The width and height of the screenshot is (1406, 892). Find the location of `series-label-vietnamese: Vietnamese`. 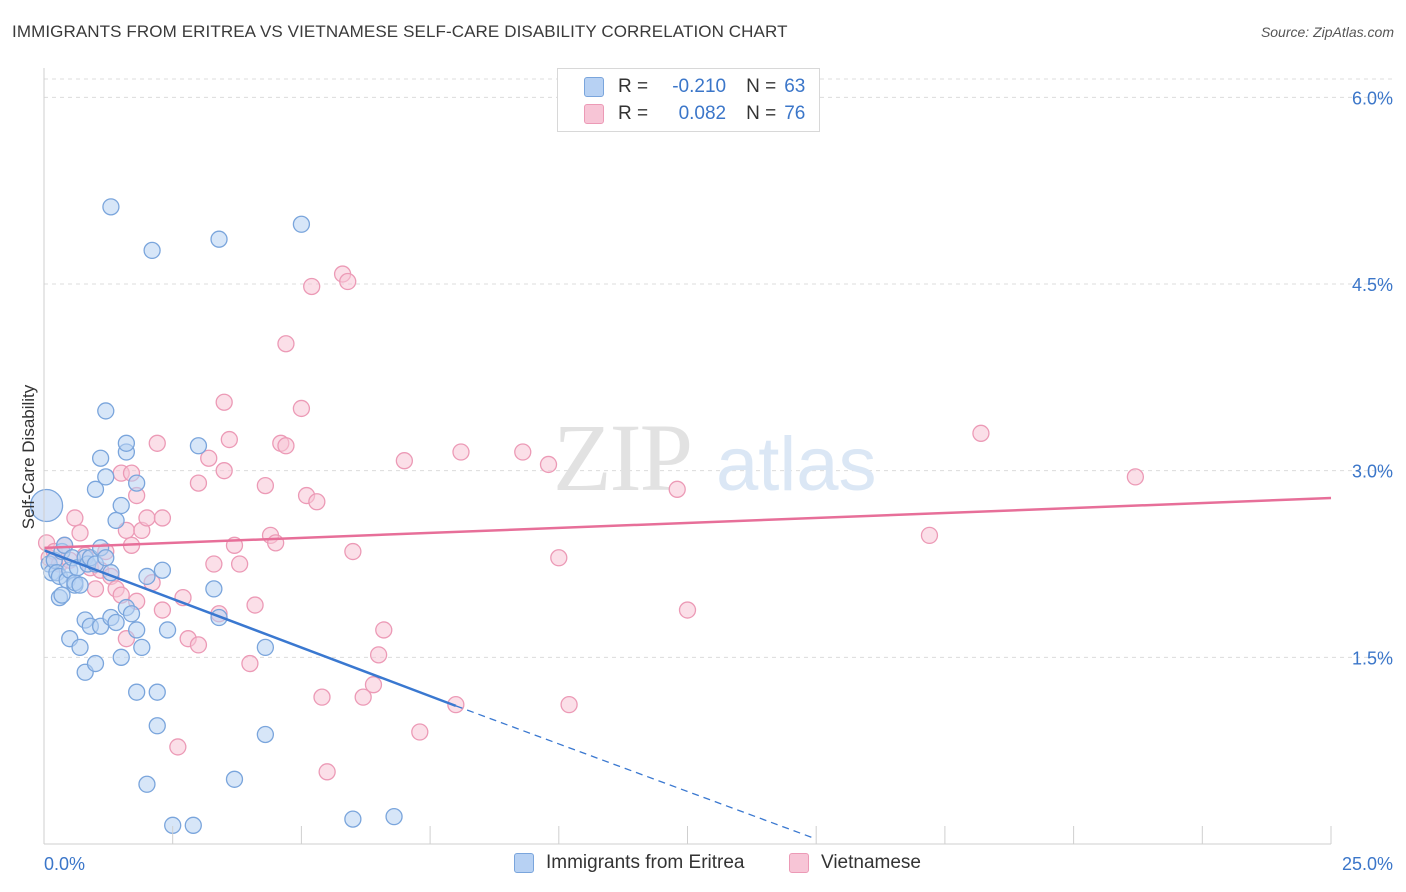

series-label-vietnamese: Vietnamese is located at coordinates (871, 862).